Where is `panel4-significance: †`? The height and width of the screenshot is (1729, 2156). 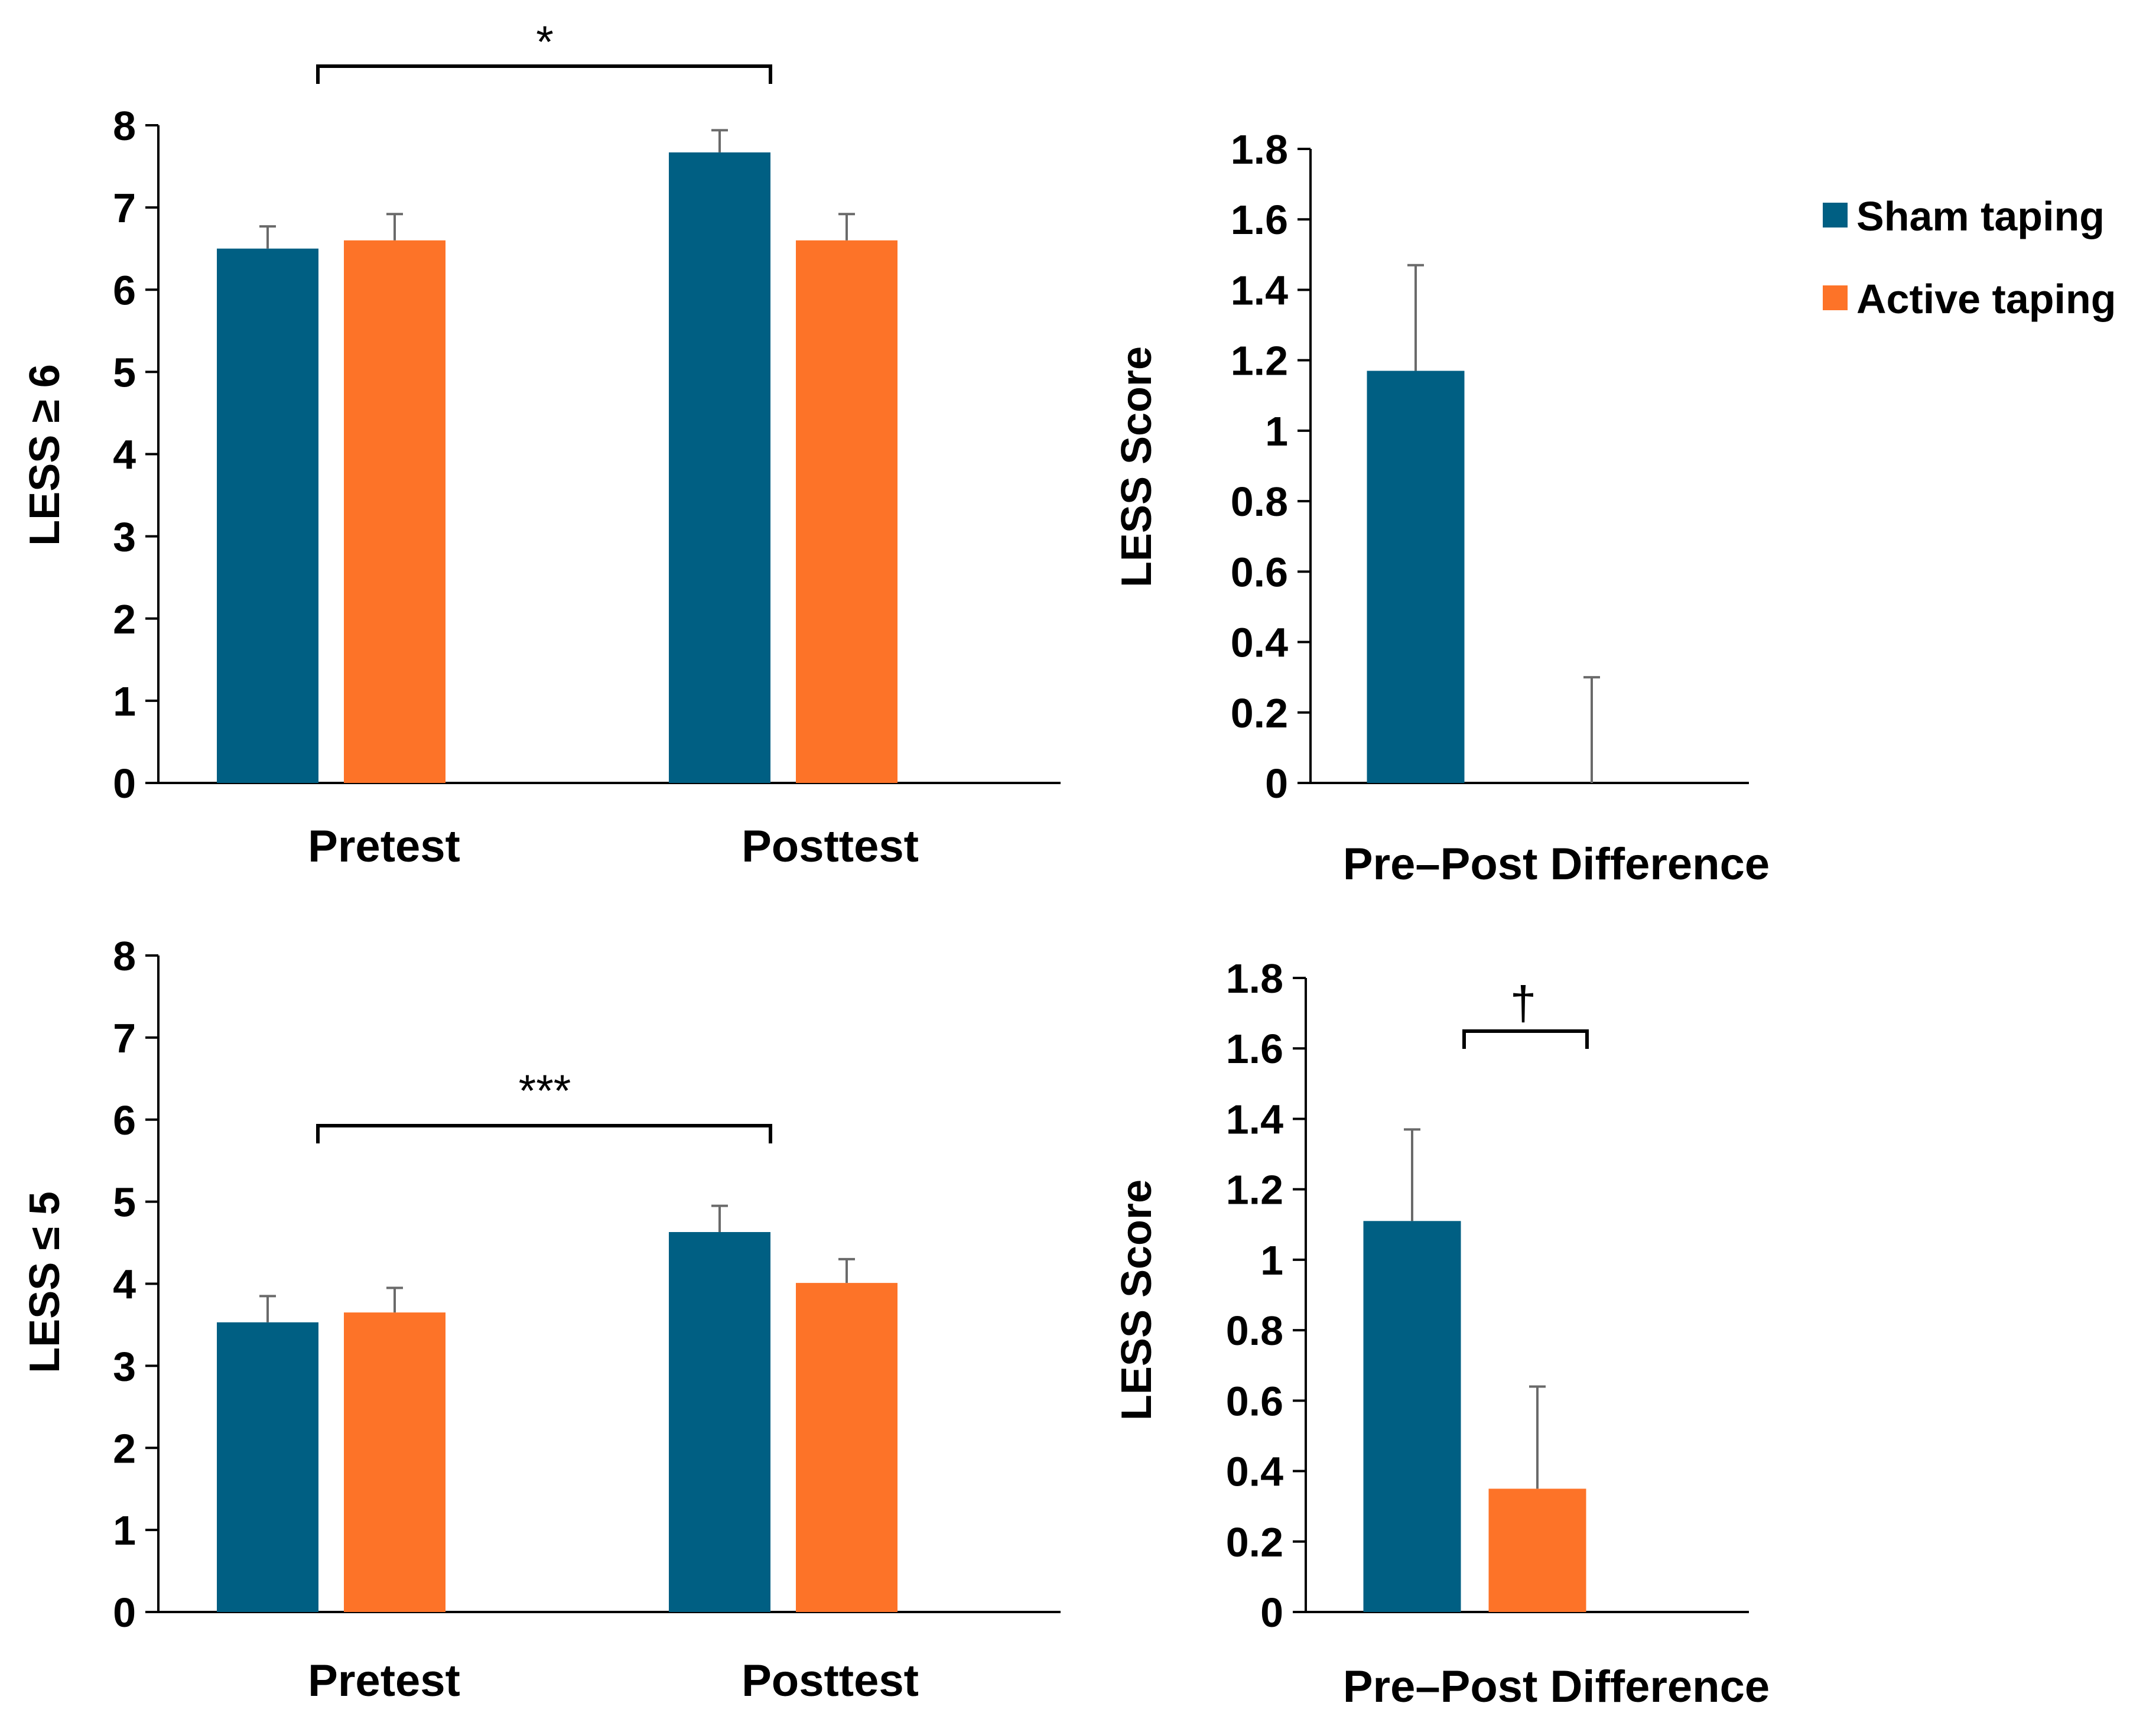 panel4-significance: † is located at coordinates (1523, 1003).